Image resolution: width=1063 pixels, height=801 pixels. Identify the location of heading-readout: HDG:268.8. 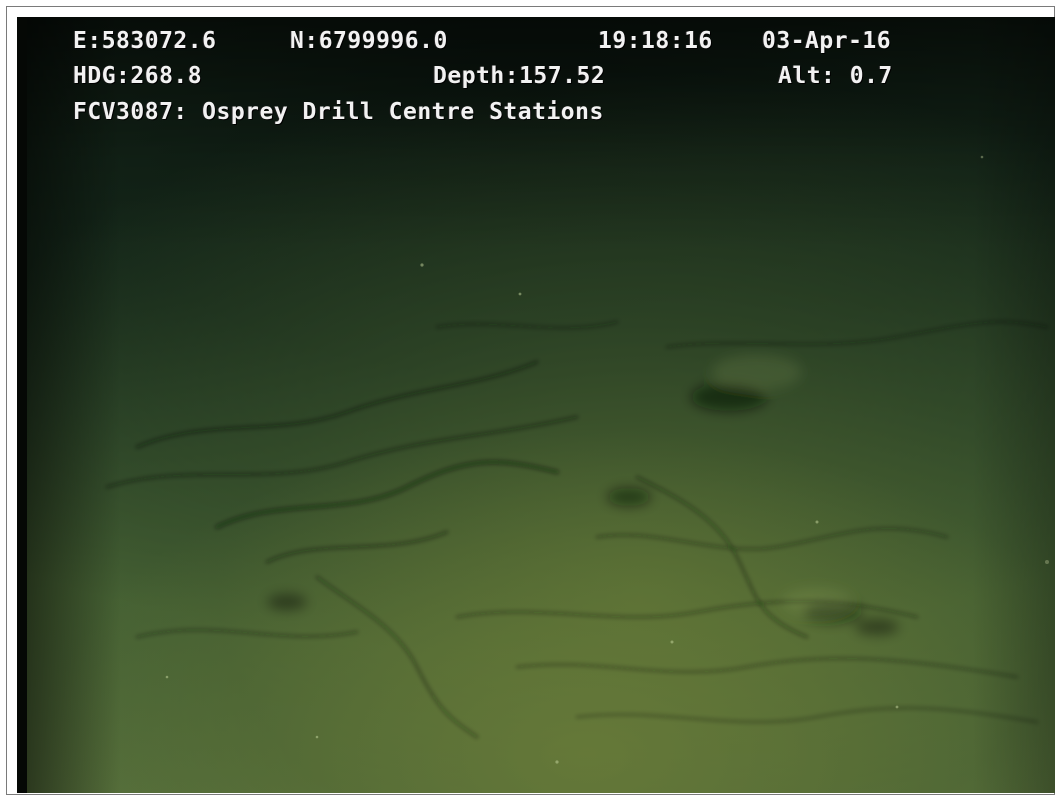
(138, 76).